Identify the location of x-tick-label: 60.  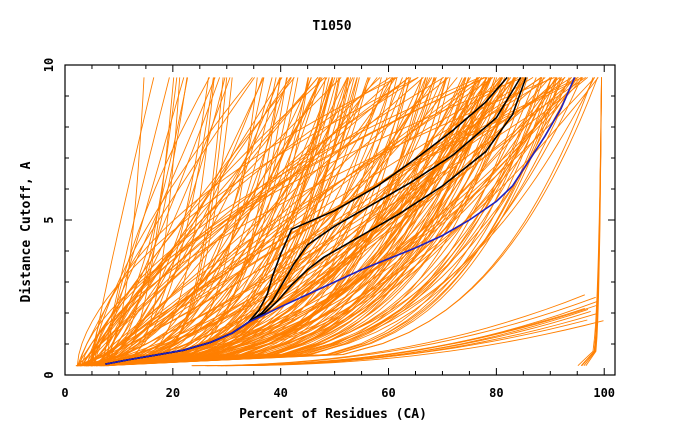
(388, 393).